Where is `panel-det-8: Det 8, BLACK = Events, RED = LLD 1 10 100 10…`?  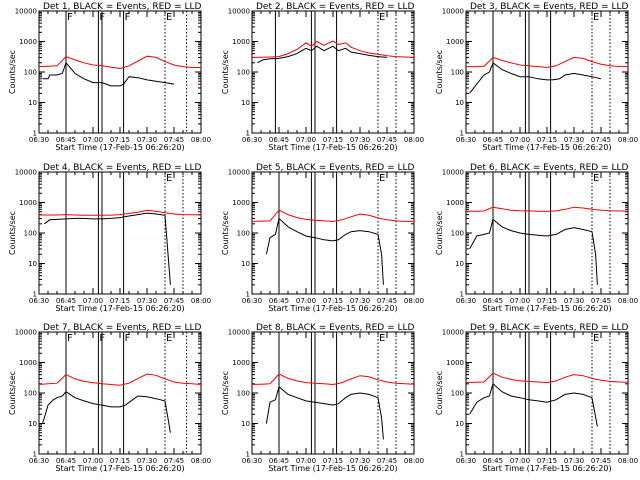
panel-det-8: Det 8, BLACK = Events, RED = LLD 1 10 100 10… is located at coordinates (322, 398).